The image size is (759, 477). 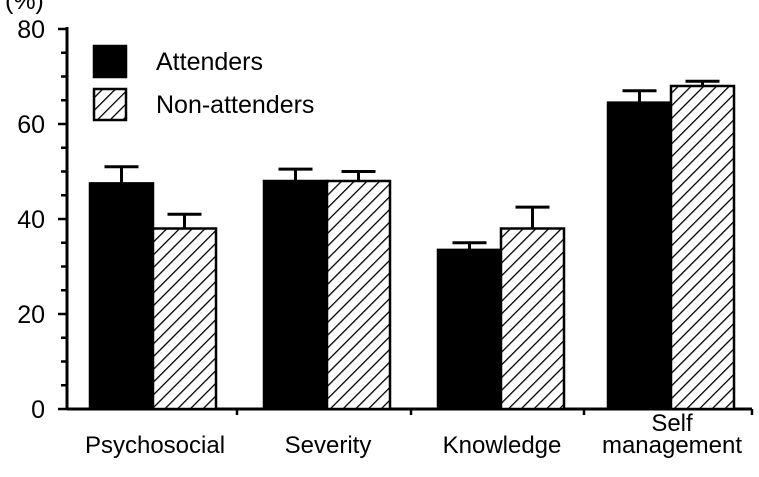 What do you see at coordinates (31, 125) in the screenshot?
I see `y-tick-label: 60` at bounding box center [31, 125].